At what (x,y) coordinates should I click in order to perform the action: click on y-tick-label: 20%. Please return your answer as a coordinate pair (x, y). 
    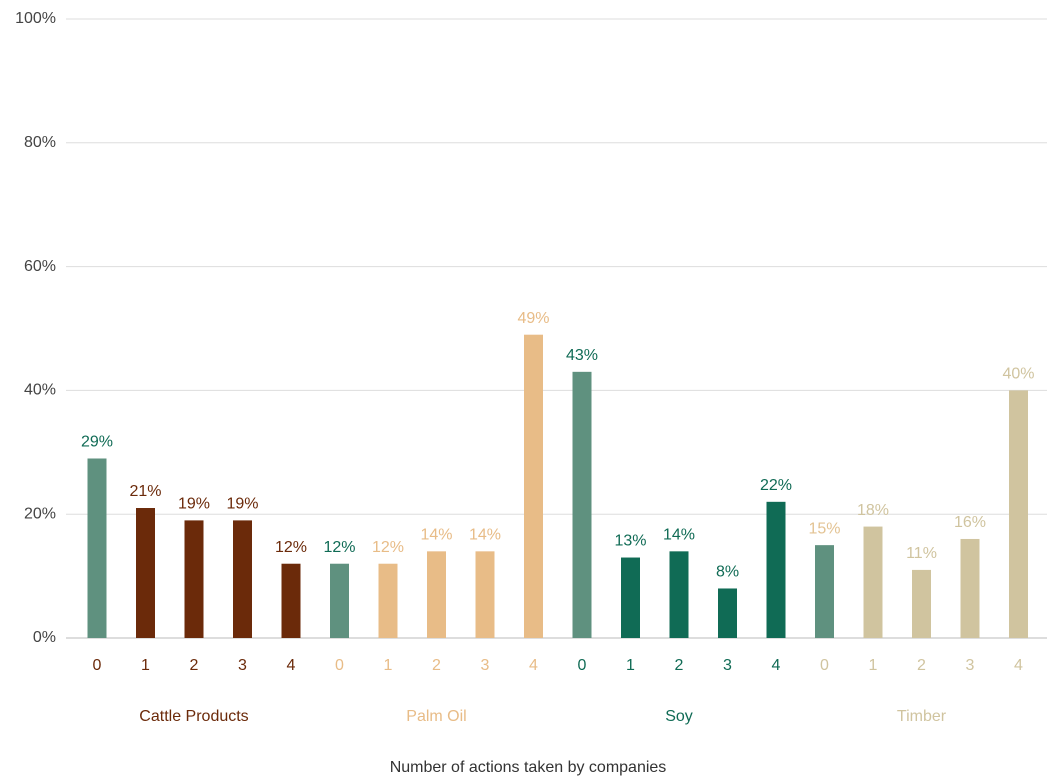
    Looking at the image, I should click on (40, 513).